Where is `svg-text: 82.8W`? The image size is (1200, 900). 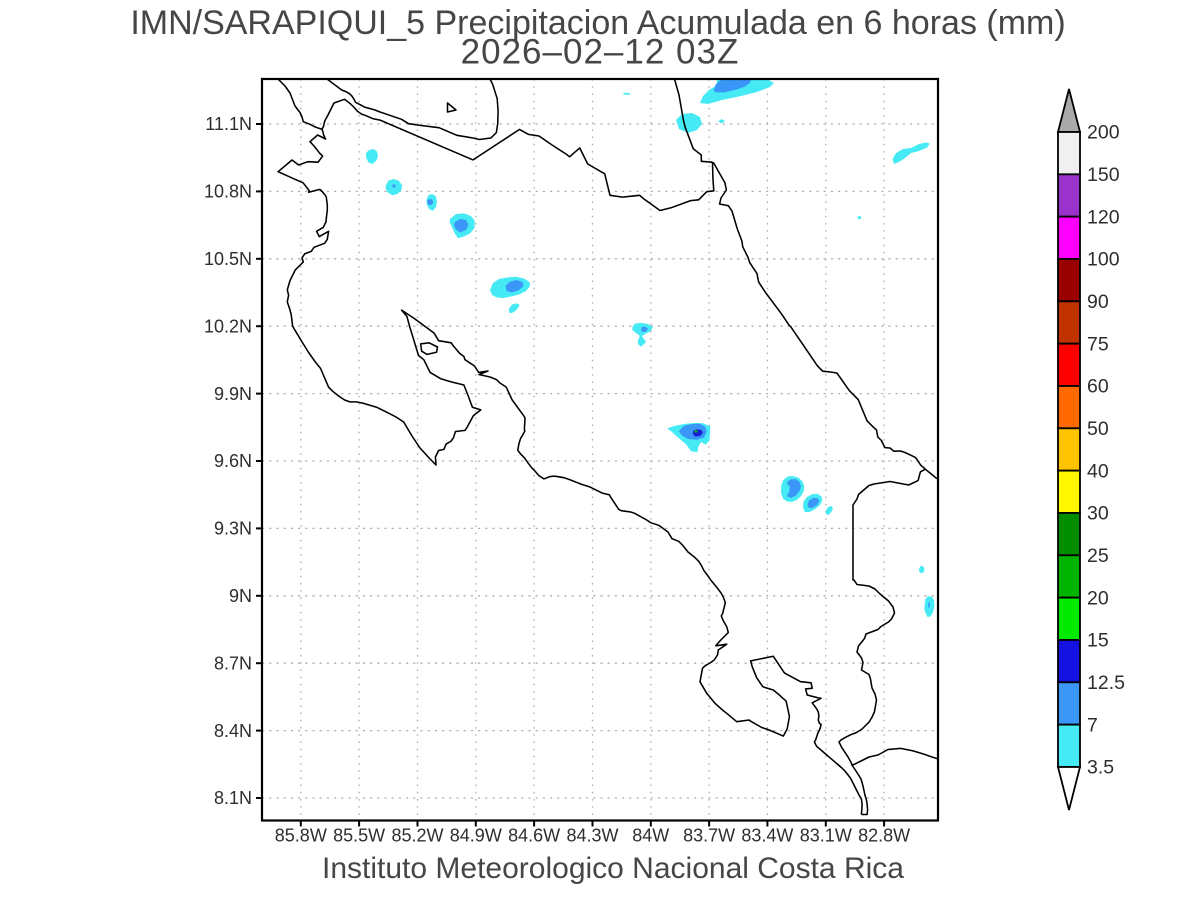
svg-text: 82.8W is located at coordinates (884, 836).